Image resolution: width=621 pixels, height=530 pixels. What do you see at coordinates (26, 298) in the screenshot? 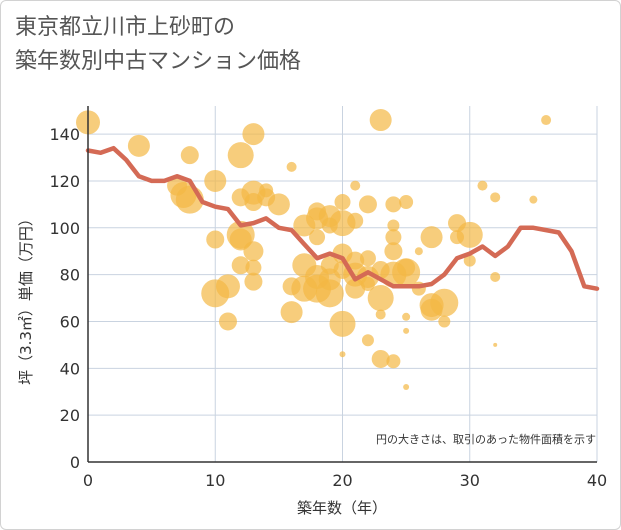
I see `y-axis-label: 坪（3.3㎡）単価（万円）` at bounding box center [26, 298].